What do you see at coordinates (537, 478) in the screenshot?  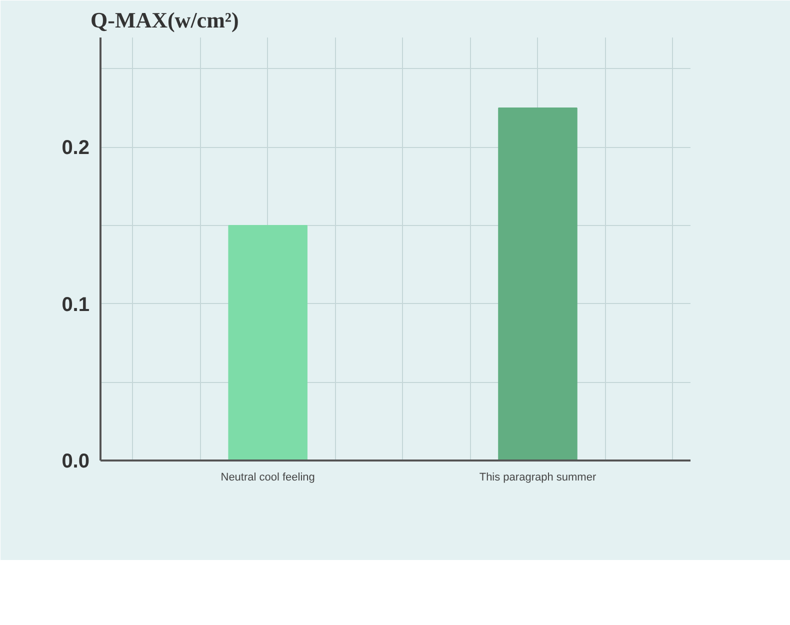 I see `x-tick-label: This paragraph summer` at bounding box center [537, 478].